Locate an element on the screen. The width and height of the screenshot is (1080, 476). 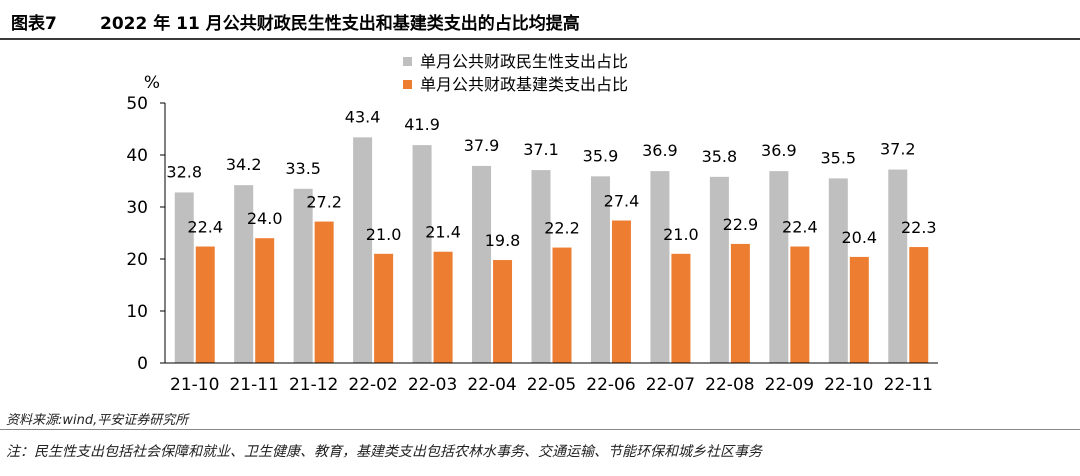
x-tick-label: 22-02 is located at coordinates (372, 385).